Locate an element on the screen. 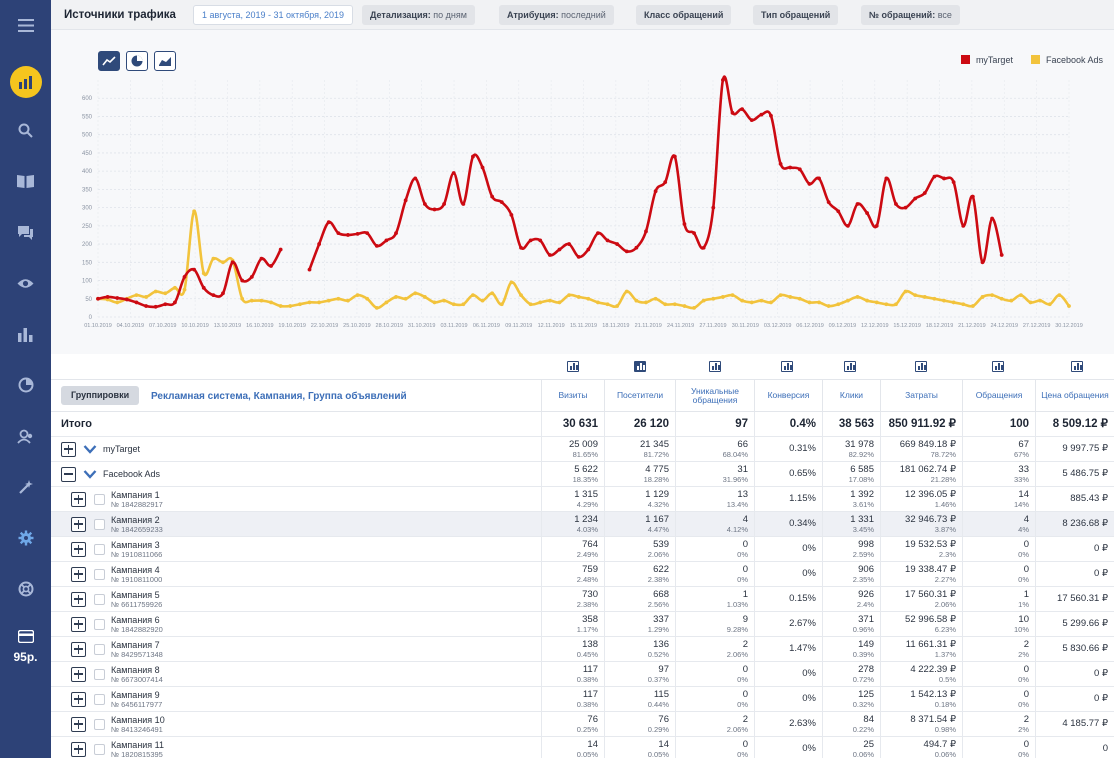  campaign-label: Кампания 11 № 1820815395 is located at coordinates (137, 749).